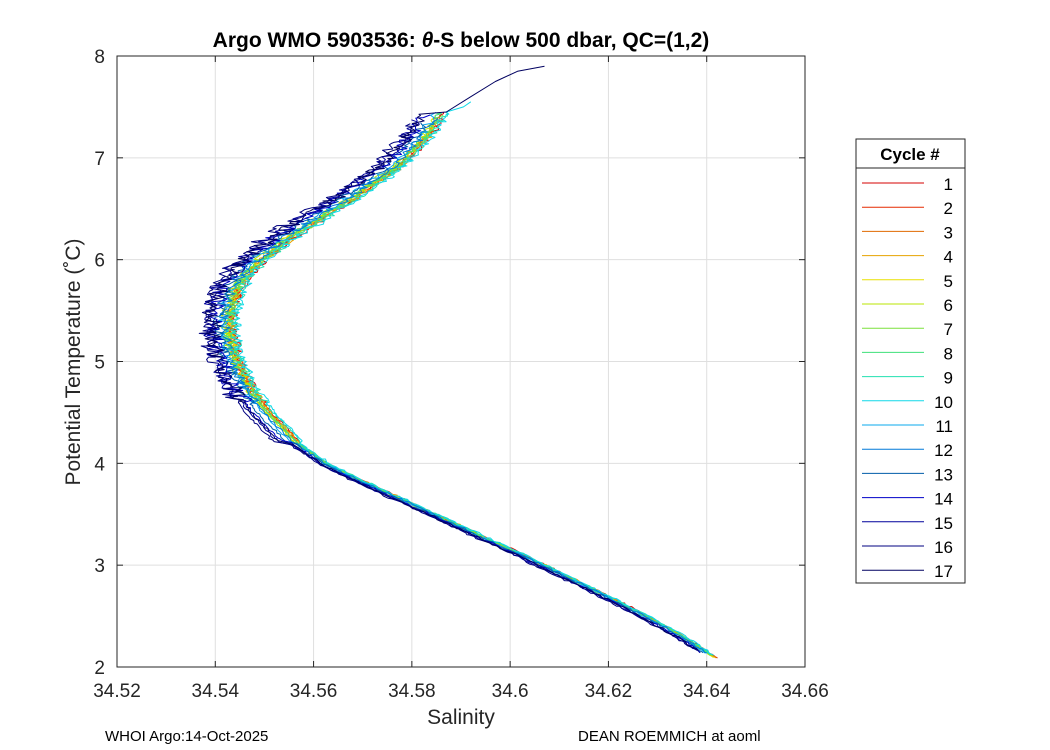  What do you see at coordinates (948, 232) in the screenshot?
I see `legend-entry-label: 3` at bounding box center [948, 232].